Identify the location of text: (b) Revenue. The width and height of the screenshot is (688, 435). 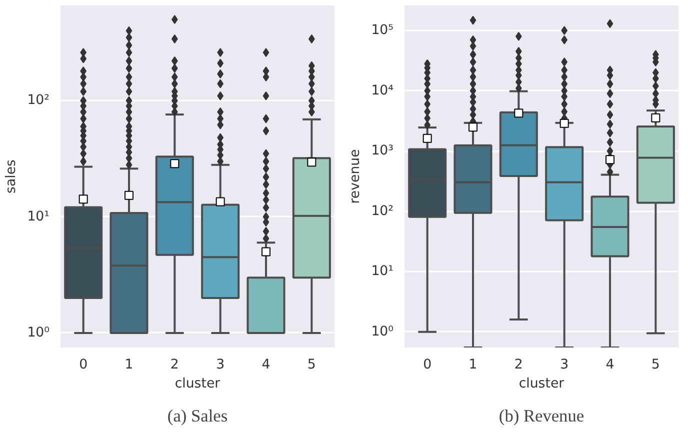
(541, 416).